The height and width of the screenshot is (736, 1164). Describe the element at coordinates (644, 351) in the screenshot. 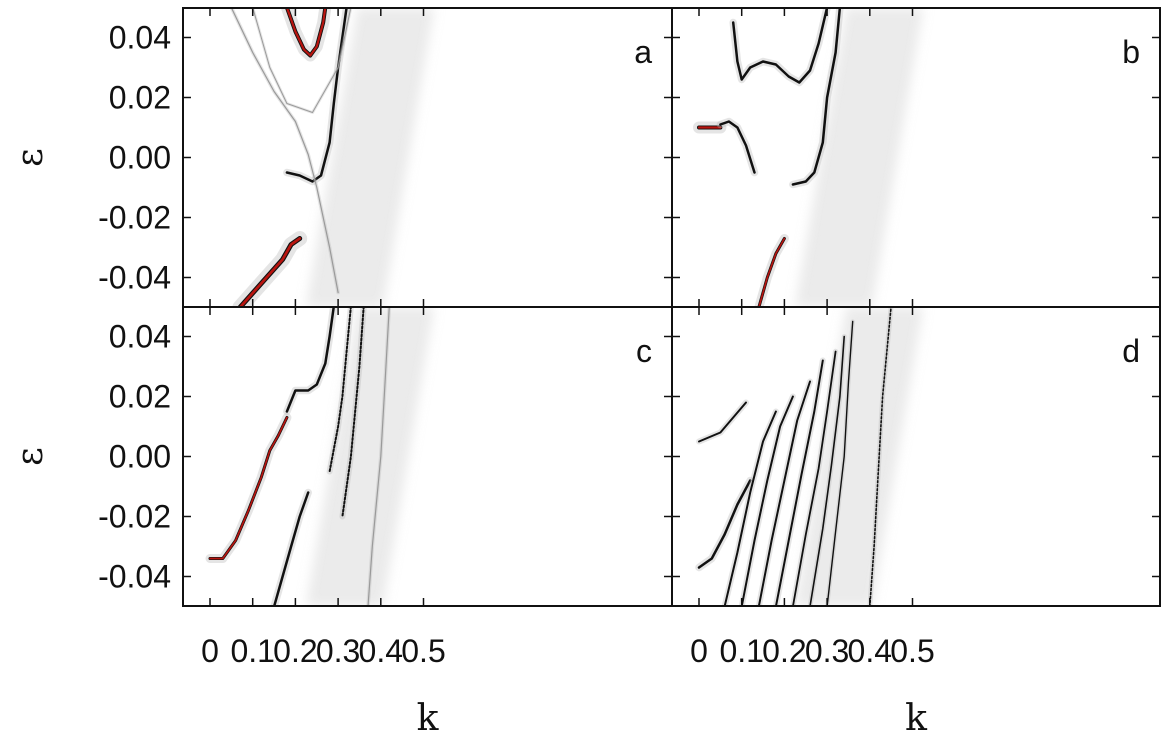

I see `panel-label: c` at that location.